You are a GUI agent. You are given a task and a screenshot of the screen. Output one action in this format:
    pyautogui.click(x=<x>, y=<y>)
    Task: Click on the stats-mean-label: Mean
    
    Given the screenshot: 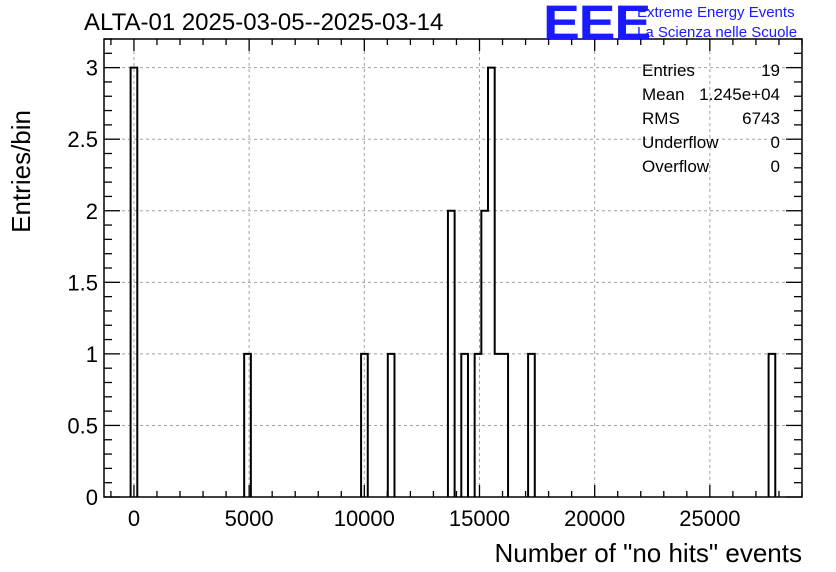 What is the action you would take?
    pyautogui.click(x=663, y=94)
    